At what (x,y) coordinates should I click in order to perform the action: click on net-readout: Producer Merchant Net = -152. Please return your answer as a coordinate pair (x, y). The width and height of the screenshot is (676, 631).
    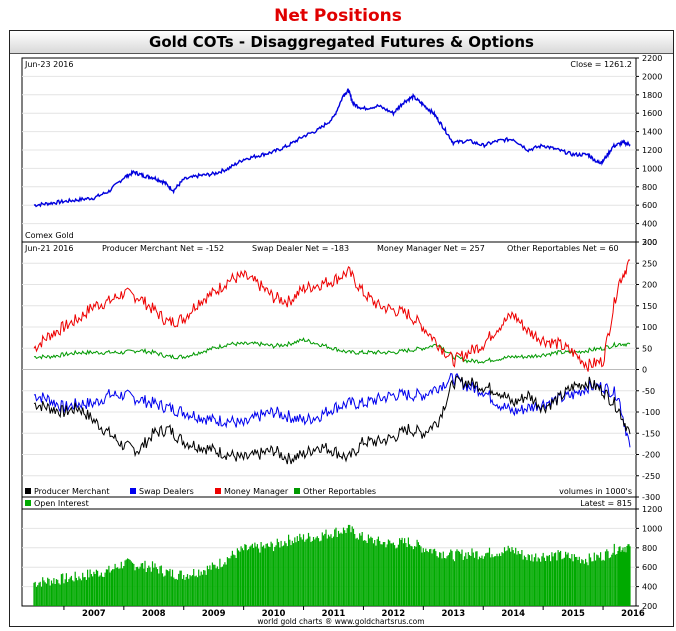
    Looking at the image, I should click on (163, 248).